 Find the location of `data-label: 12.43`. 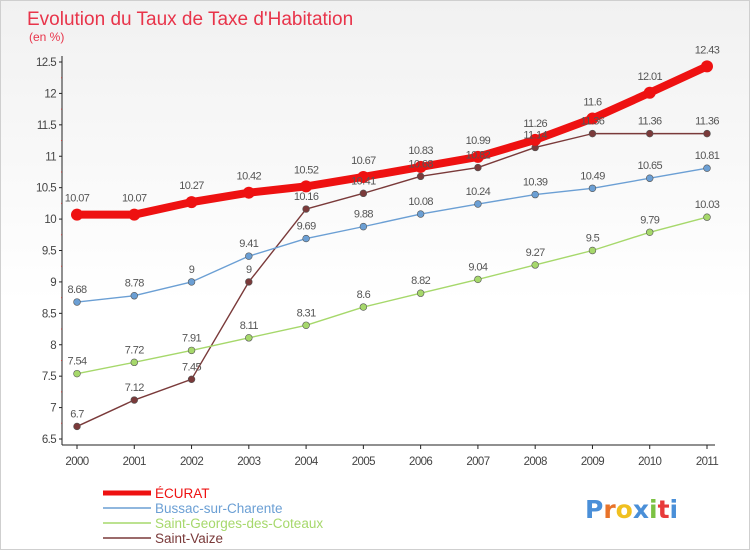

data-label: 12.43 is located at coordinates (707, 50).